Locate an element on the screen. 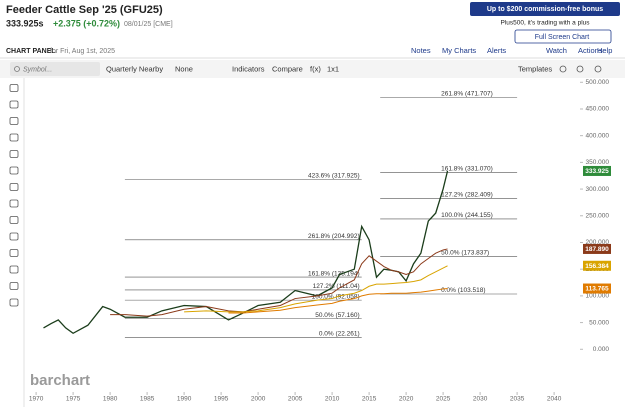 Image resolution: width=625 pixels, height=407 pixels. fullscreen-label: Full Screen Chart is located at coordinates (562, 37).